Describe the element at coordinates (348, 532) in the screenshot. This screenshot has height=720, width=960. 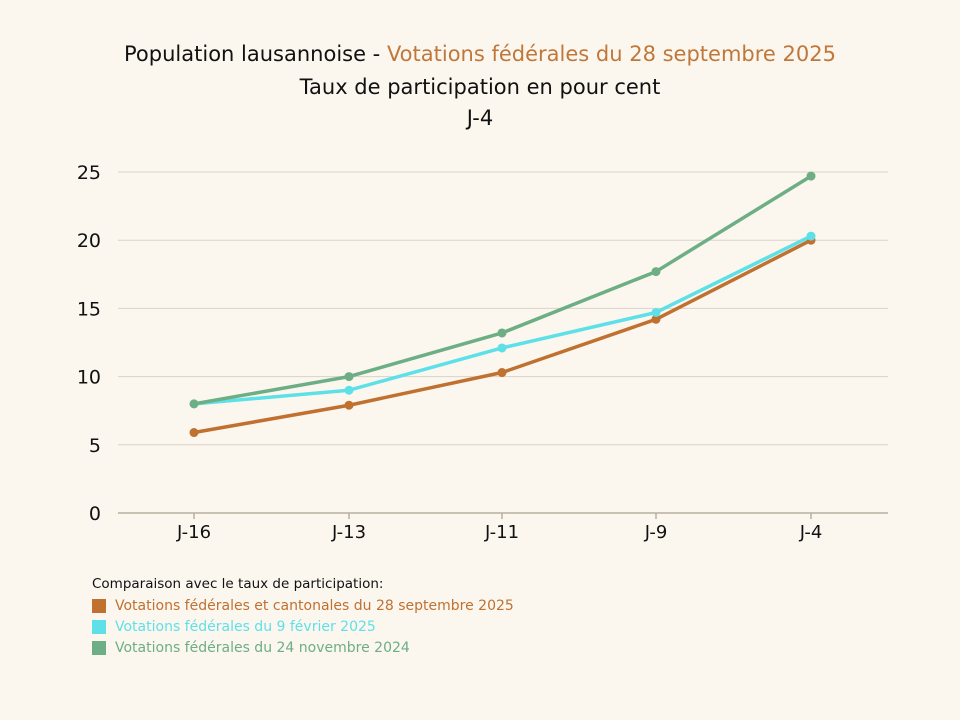
I see `x-tick-label: J-13` at that location.